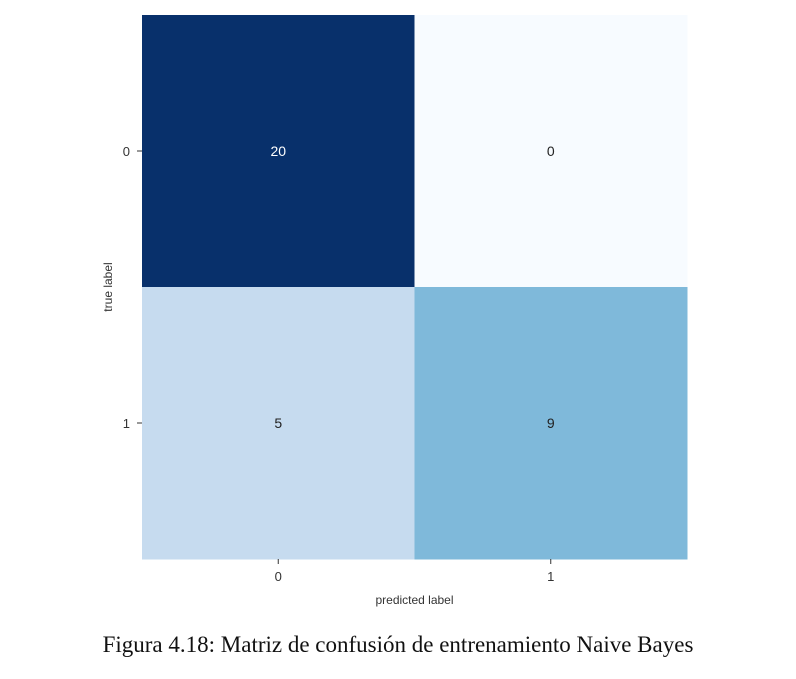 This screenshot has height=679, width=796. What do you see at coordinates (414, 600) in the screenshot?
I see `x-axis-label: predicted label` at bounding box center [414, 600].